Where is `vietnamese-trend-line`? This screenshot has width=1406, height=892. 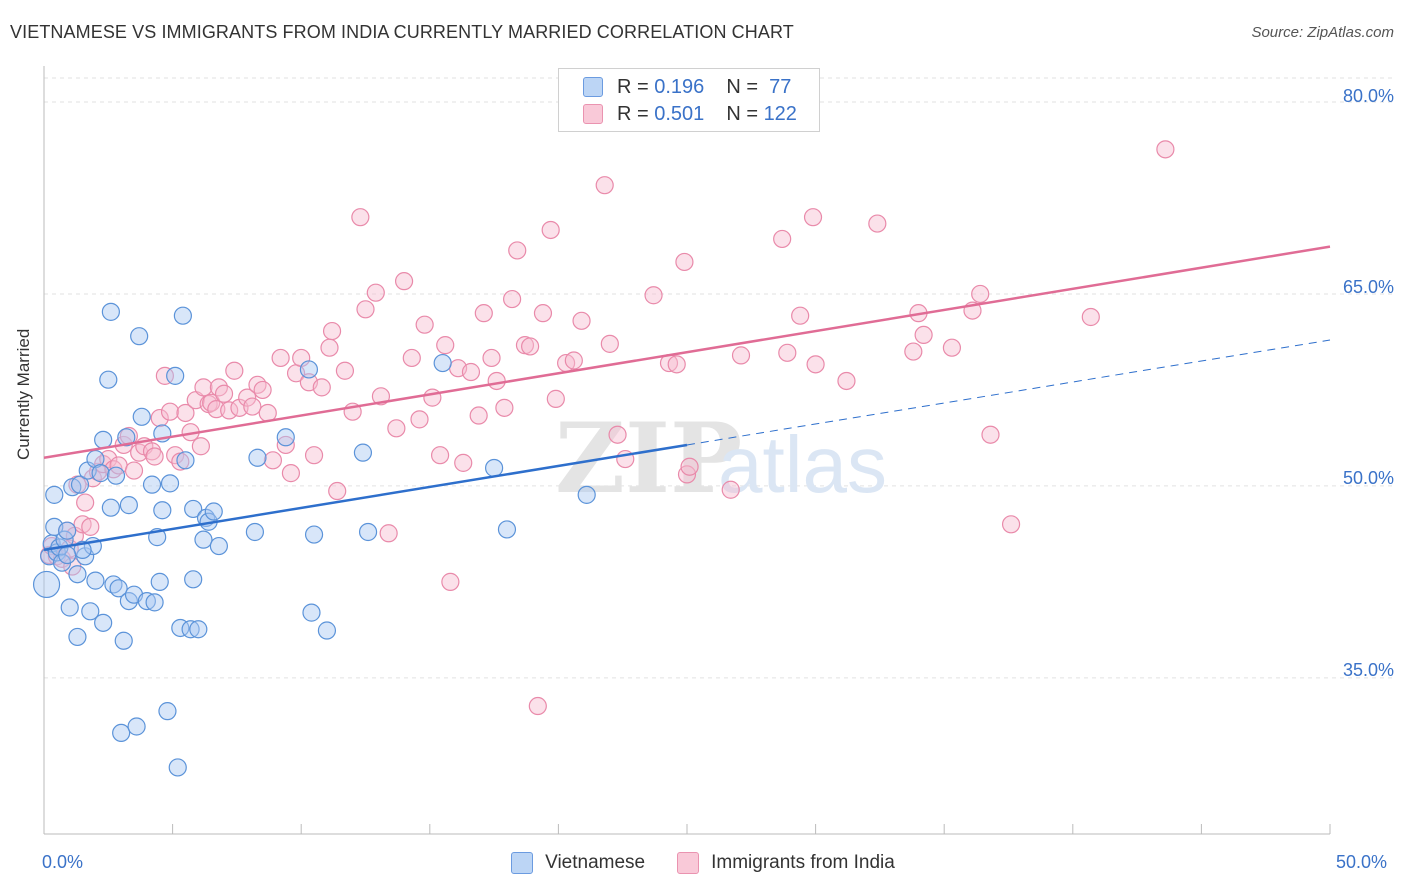 vietnamese-trend-line is located at coordinates (365, 497).